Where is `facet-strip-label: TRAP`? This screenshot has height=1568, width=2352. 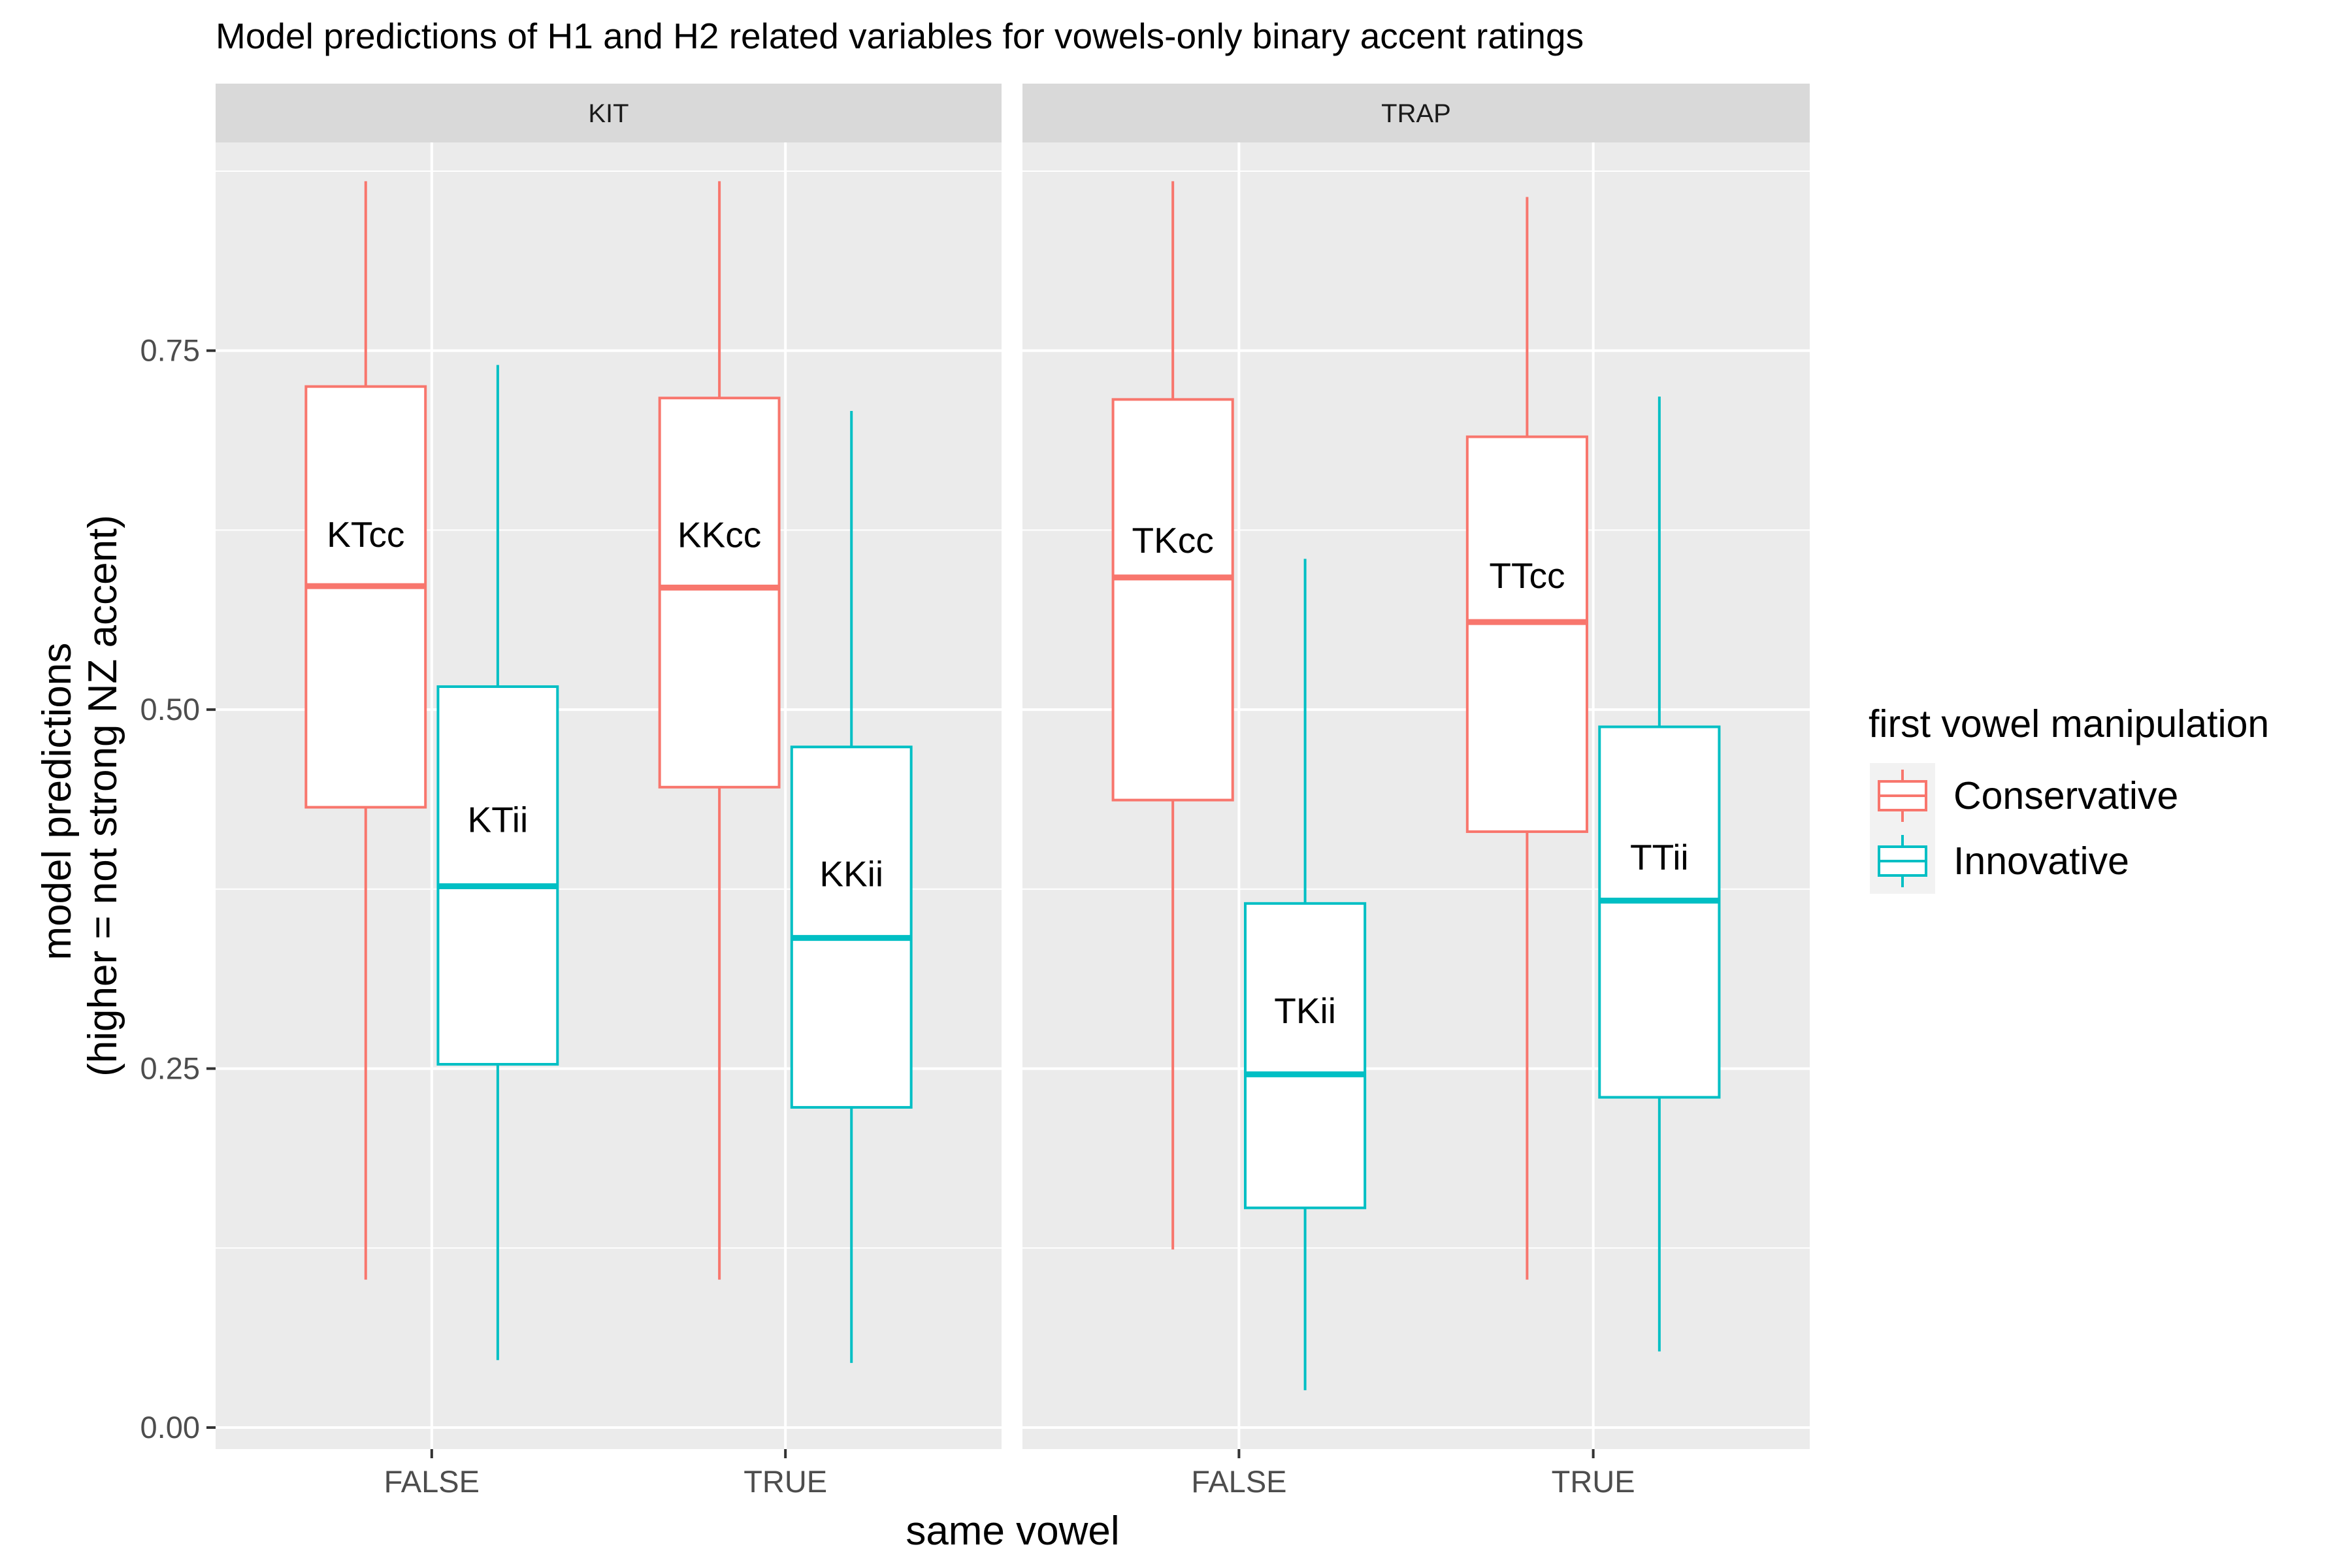 facet-strip-label: TRAP is located at coordinates (1416, 113).